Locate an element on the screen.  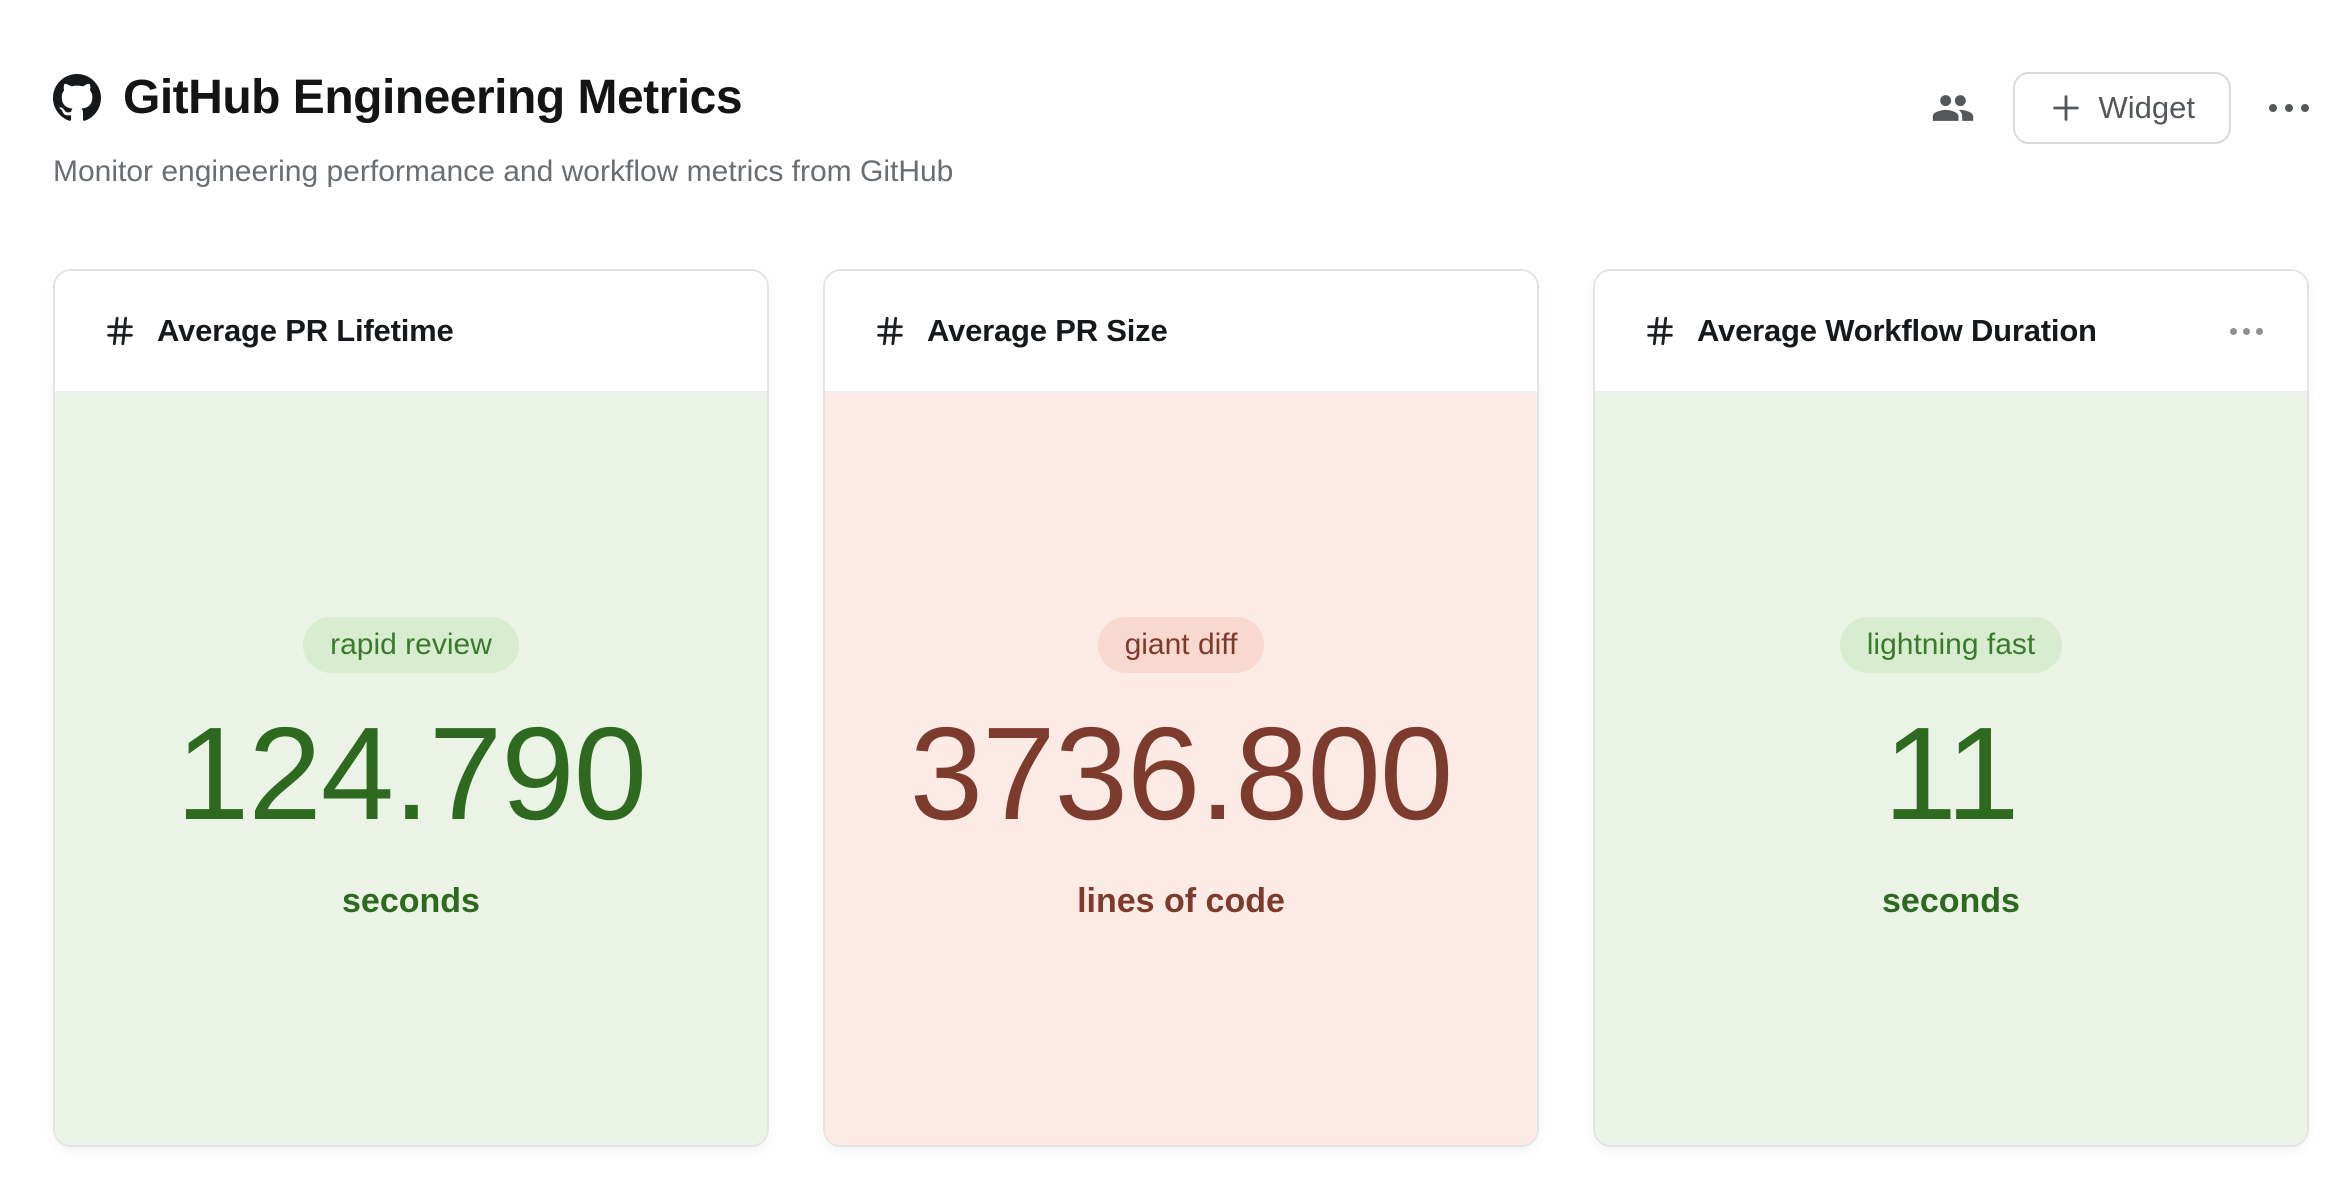
people-icon is located at coordinates (1953, 108).